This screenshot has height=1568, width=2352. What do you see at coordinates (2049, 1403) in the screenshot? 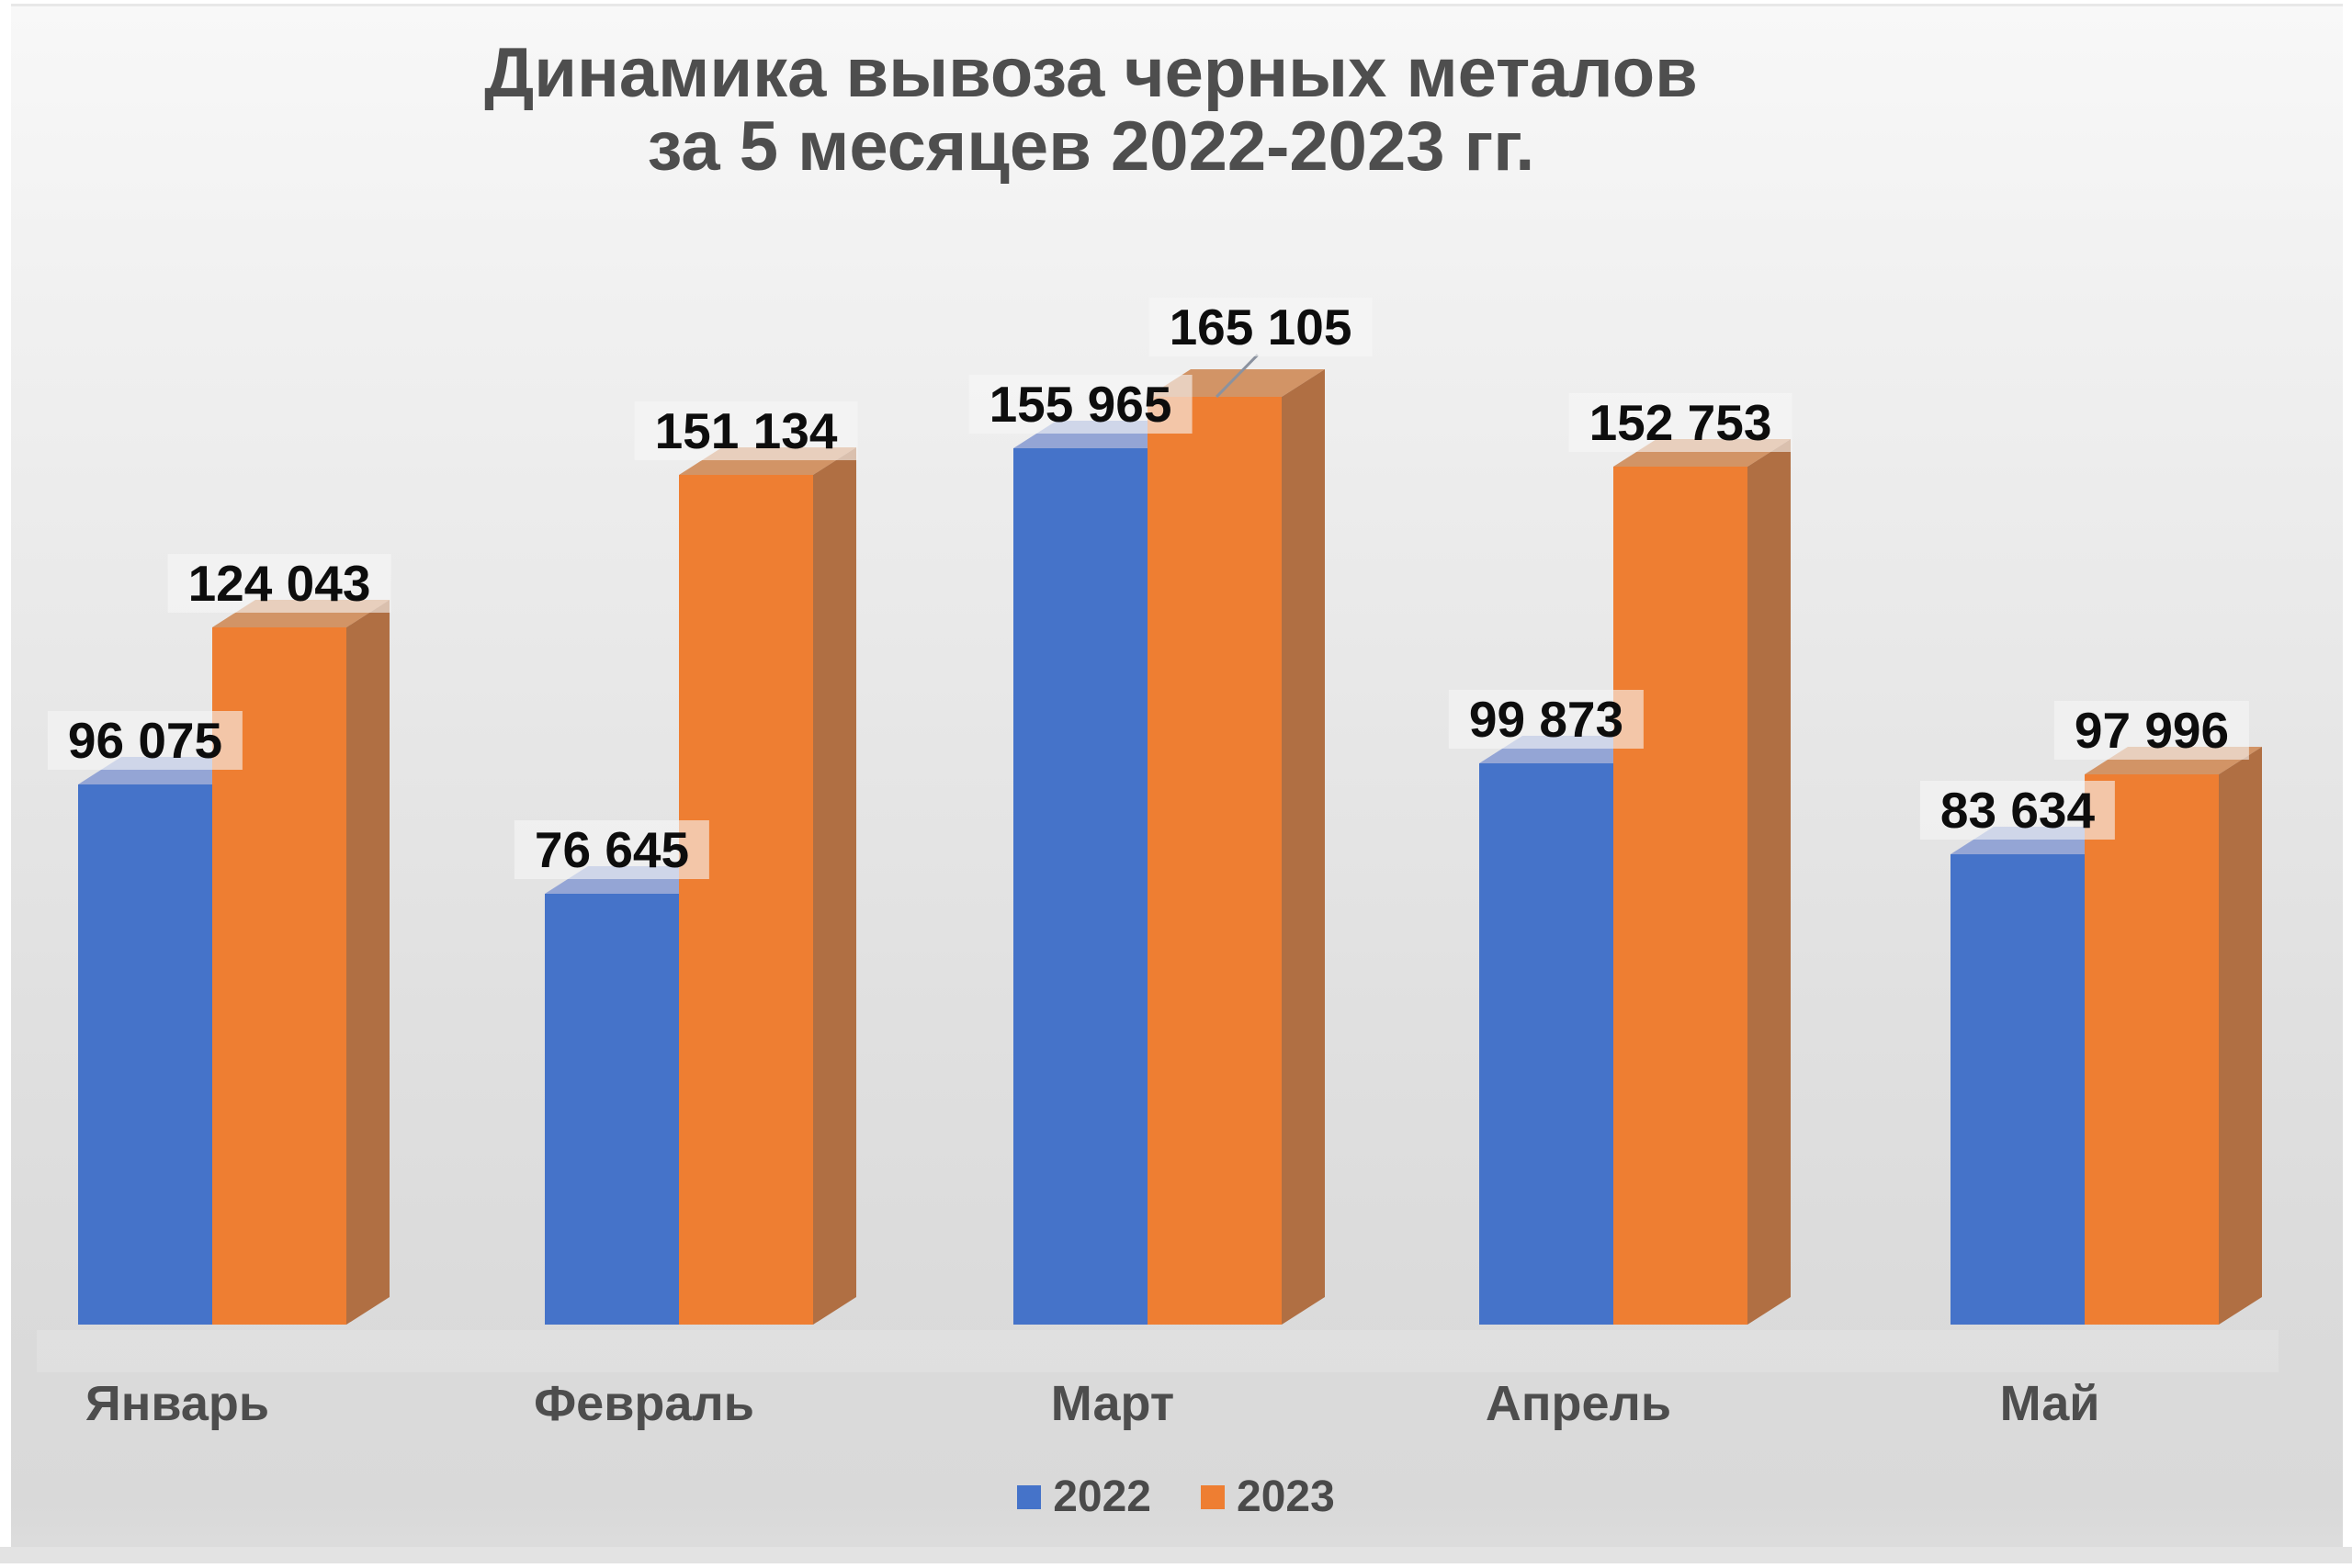
I see `category-label-Май: Май` at bounding box center [2049, 1403].